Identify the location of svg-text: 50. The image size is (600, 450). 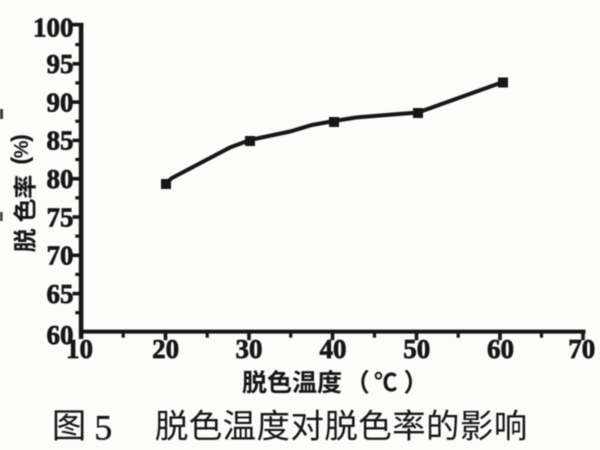
(416, 349).